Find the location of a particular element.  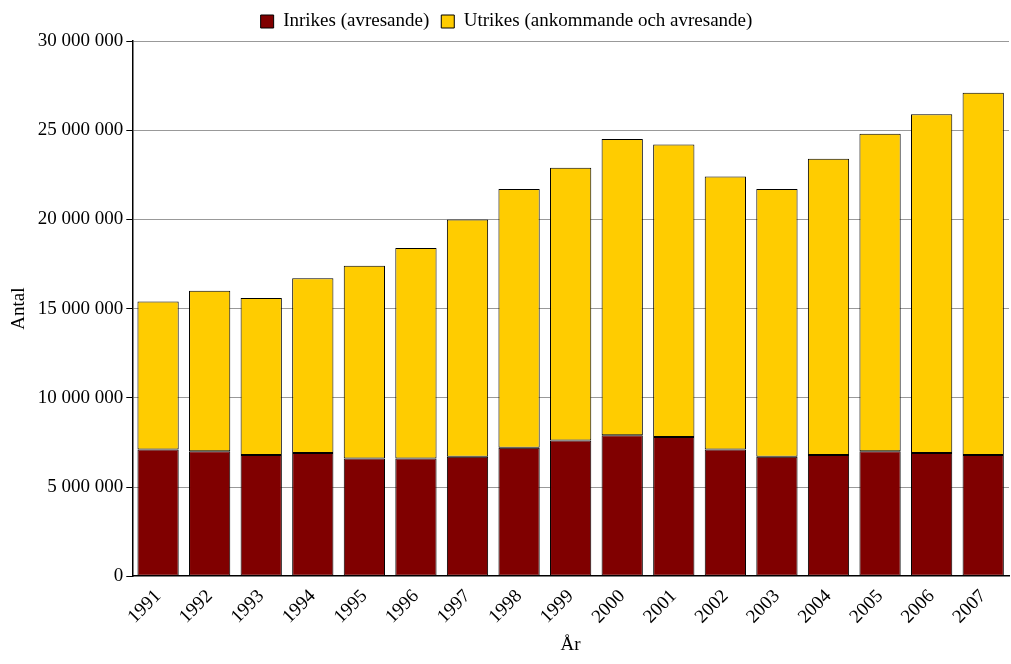

legend-label: Utrikes (ankommande och avresande) is located at coordinates (608, 20).